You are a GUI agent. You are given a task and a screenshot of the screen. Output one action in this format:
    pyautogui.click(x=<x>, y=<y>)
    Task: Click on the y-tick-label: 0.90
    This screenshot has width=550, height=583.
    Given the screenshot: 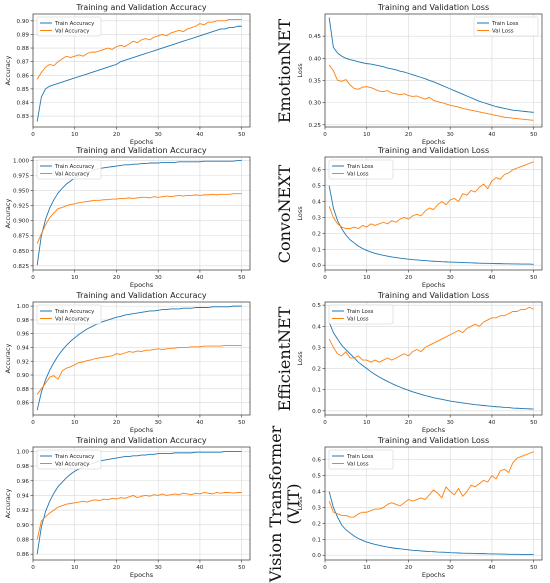 What is the action you would take?
    pyautogui.click(x=23, y=22)
    